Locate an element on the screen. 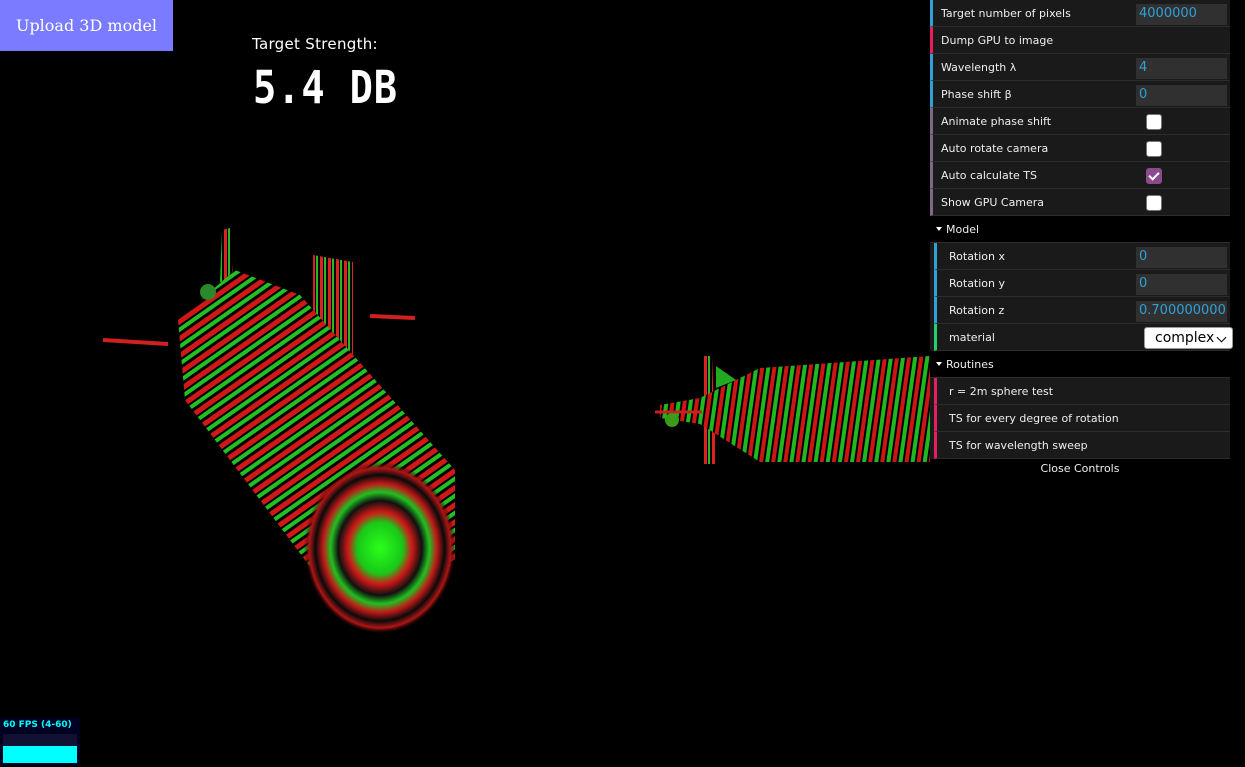  material-select: complex is located at coordinates (1188, 338).